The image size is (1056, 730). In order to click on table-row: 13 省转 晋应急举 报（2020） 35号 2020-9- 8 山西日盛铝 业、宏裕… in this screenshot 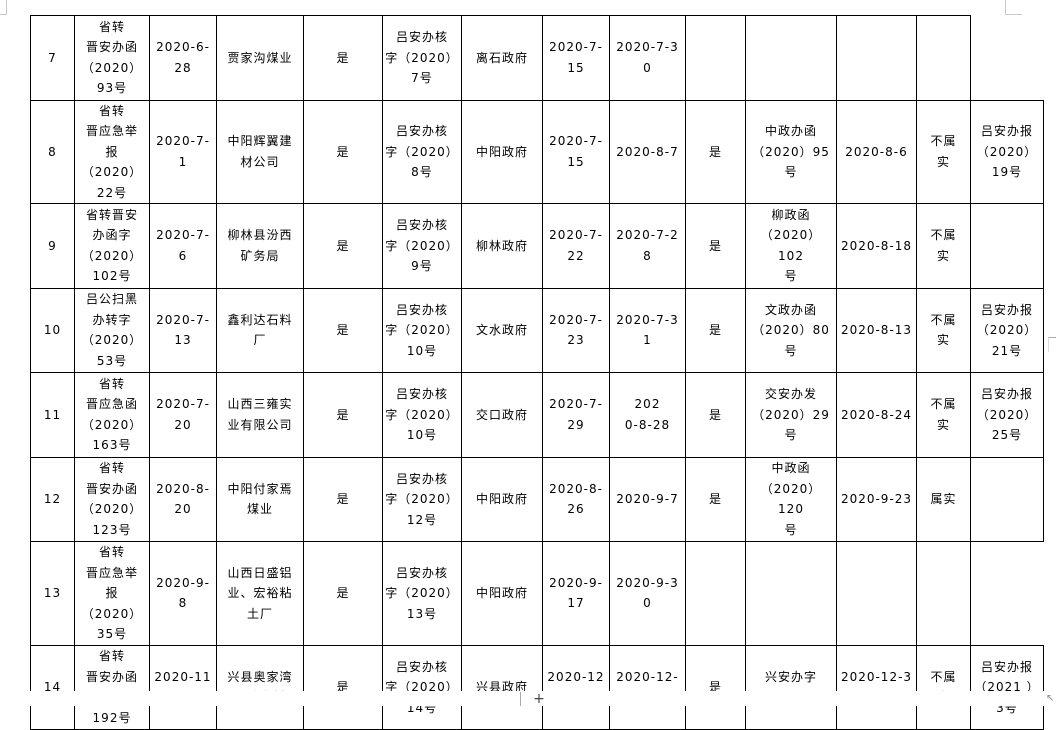, I will do `click(537, 593)`.